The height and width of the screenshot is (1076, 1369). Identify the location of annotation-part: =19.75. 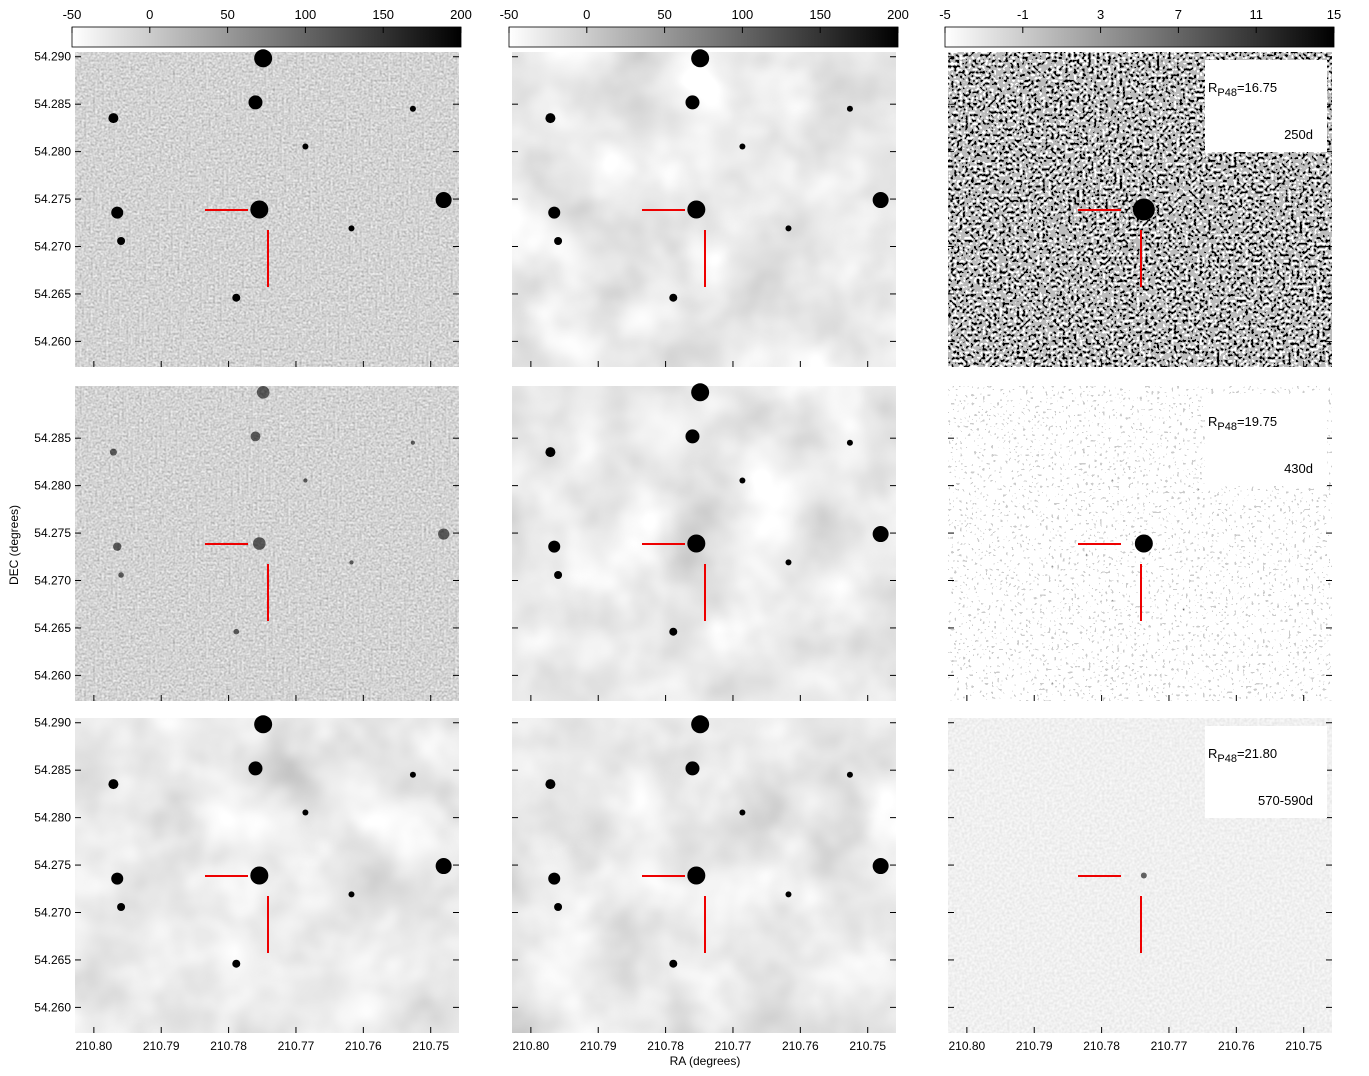
(1257, 421).